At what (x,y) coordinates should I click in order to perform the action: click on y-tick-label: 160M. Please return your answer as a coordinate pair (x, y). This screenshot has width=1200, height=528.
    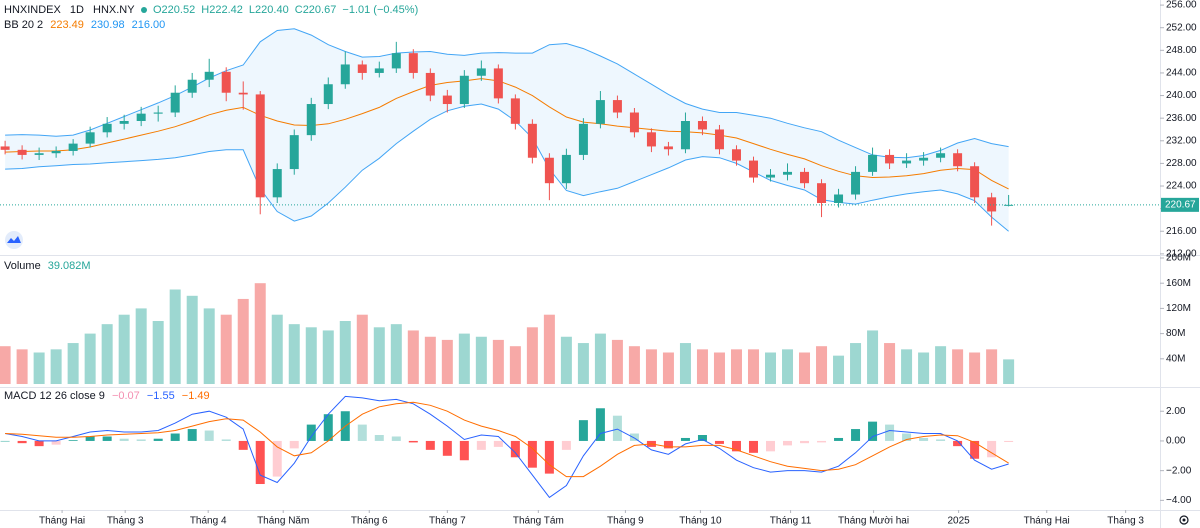
    Looking at the image, I should click on (1178, 283).